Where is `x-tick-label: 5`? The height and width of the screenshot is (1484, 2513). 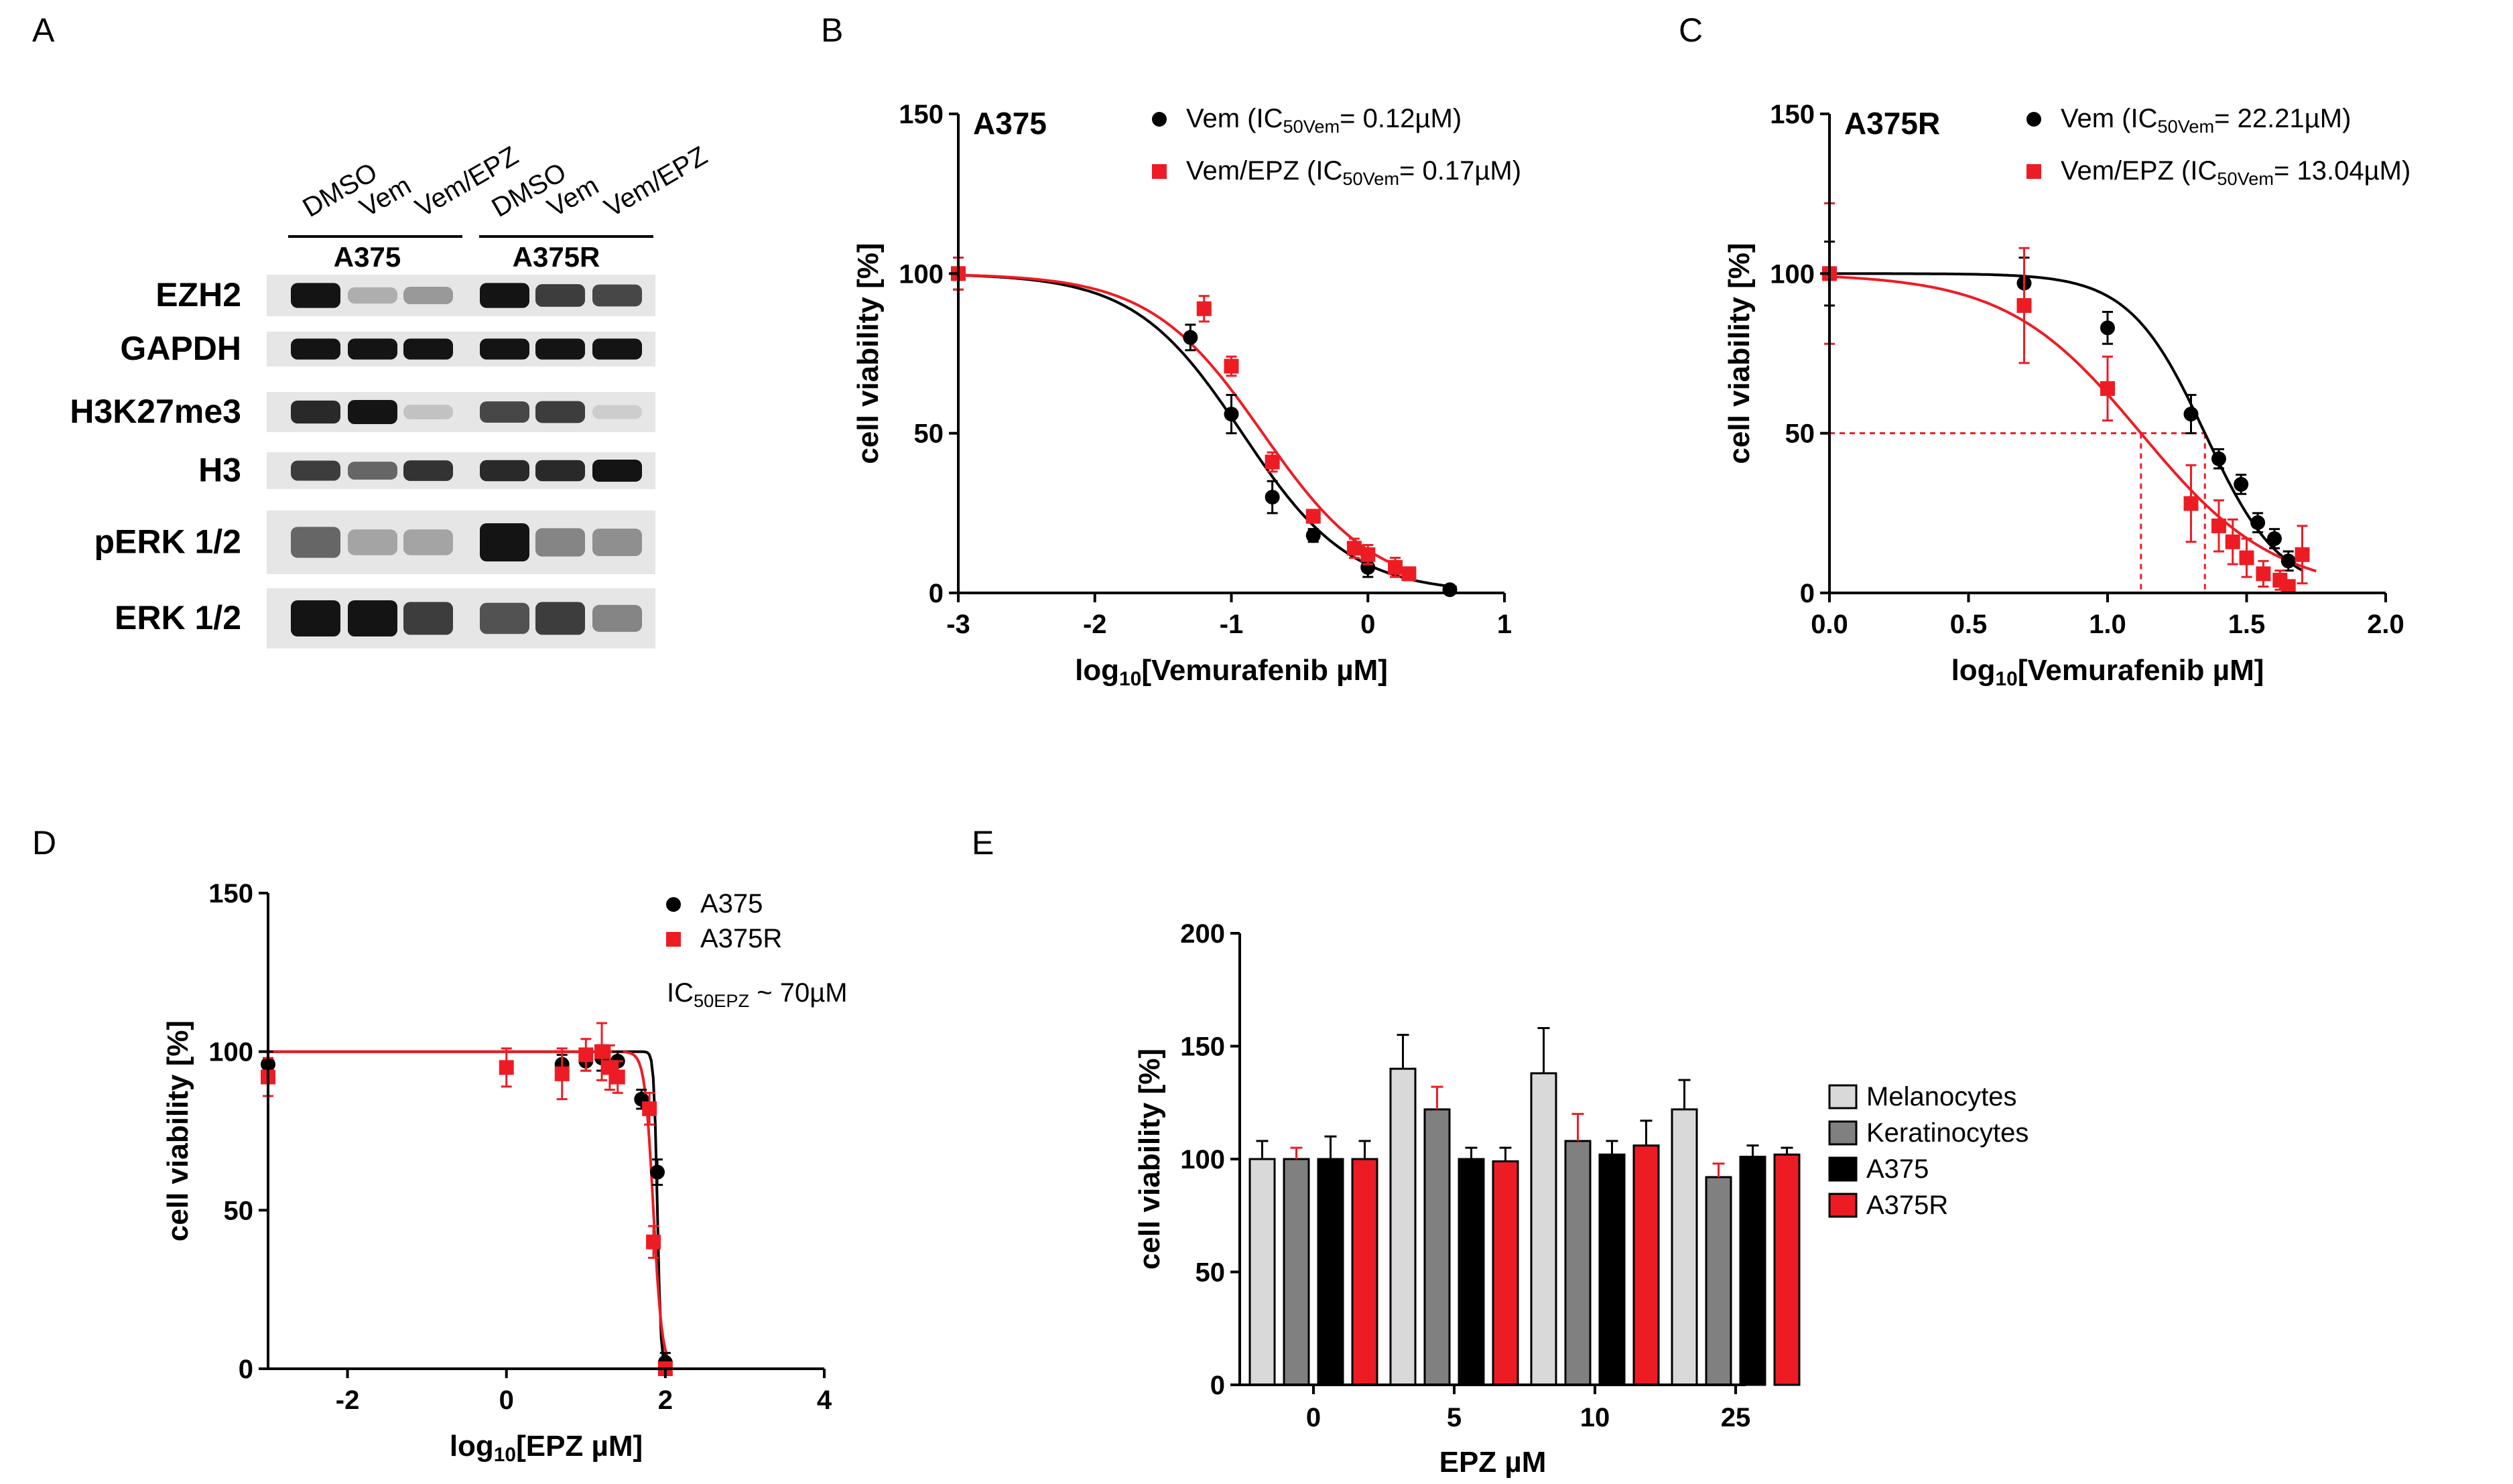 x-tick-label: 5 is located at coordinates (1454, 1418).